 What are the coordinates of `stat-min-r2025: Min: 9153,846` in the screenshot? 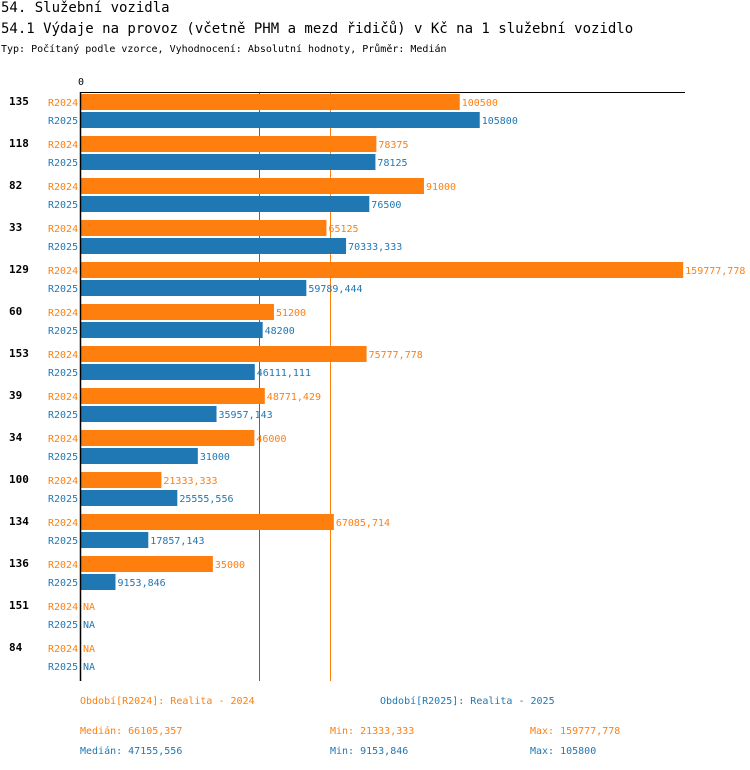 It's located at (369, 751).